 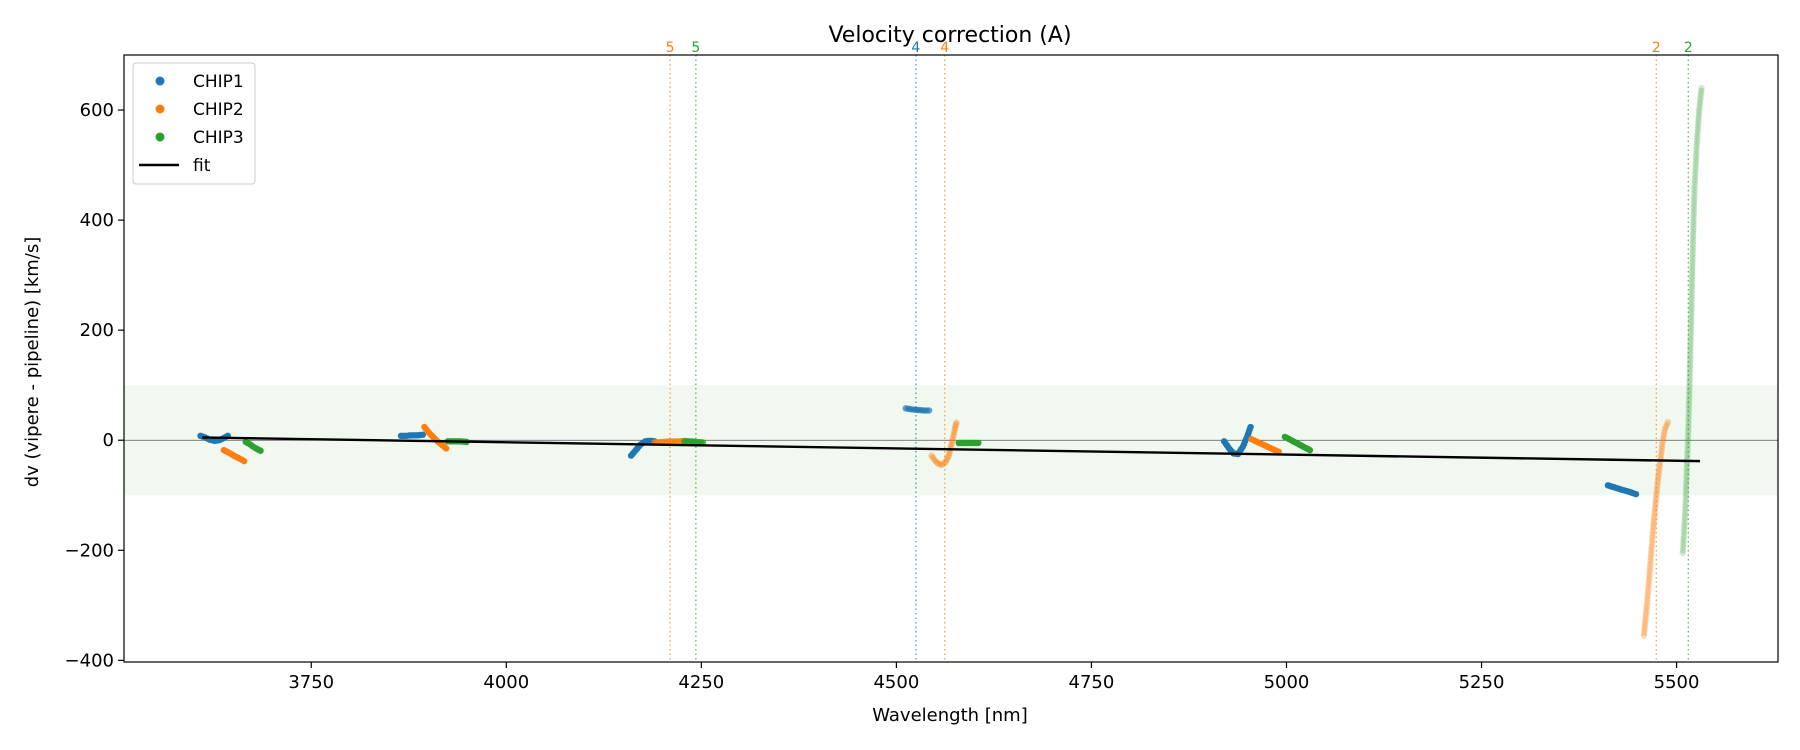 What do you see at coordinates (218, 110) in the screenshot?
I see `legend-label-1: CHIP2` at bounding box center [218, 110].